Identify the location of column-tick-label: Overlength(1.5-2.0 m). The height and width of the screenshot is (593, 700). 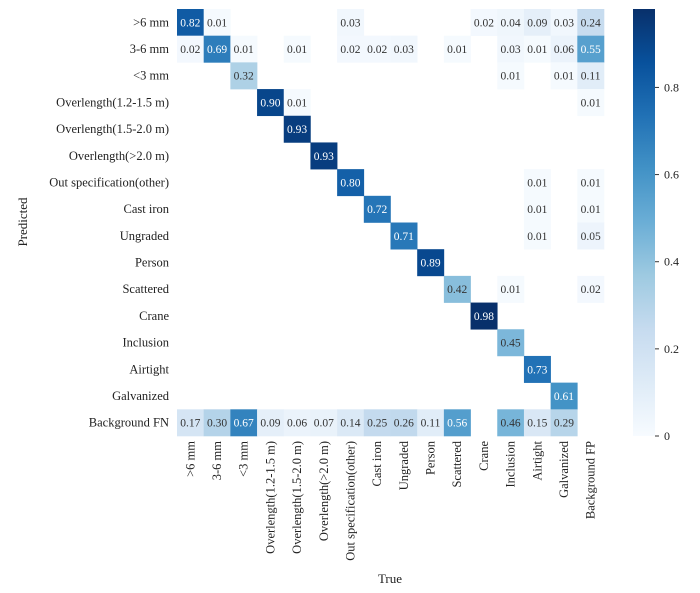
(297, 497).